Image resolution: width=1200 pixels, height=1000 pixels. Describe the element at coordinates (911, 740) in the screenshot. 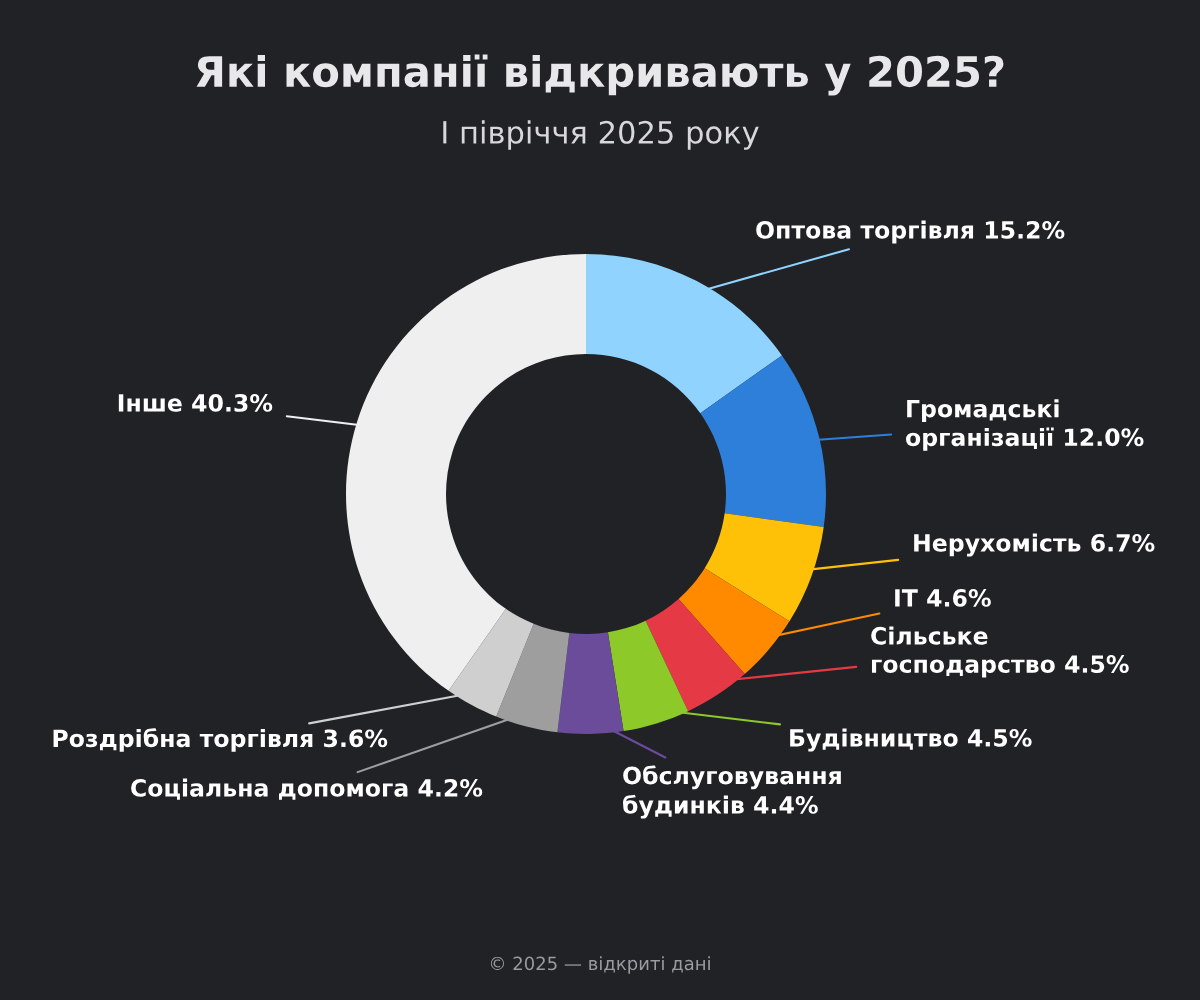

I see `slice-label: Будівництво 4.5%` at that location.